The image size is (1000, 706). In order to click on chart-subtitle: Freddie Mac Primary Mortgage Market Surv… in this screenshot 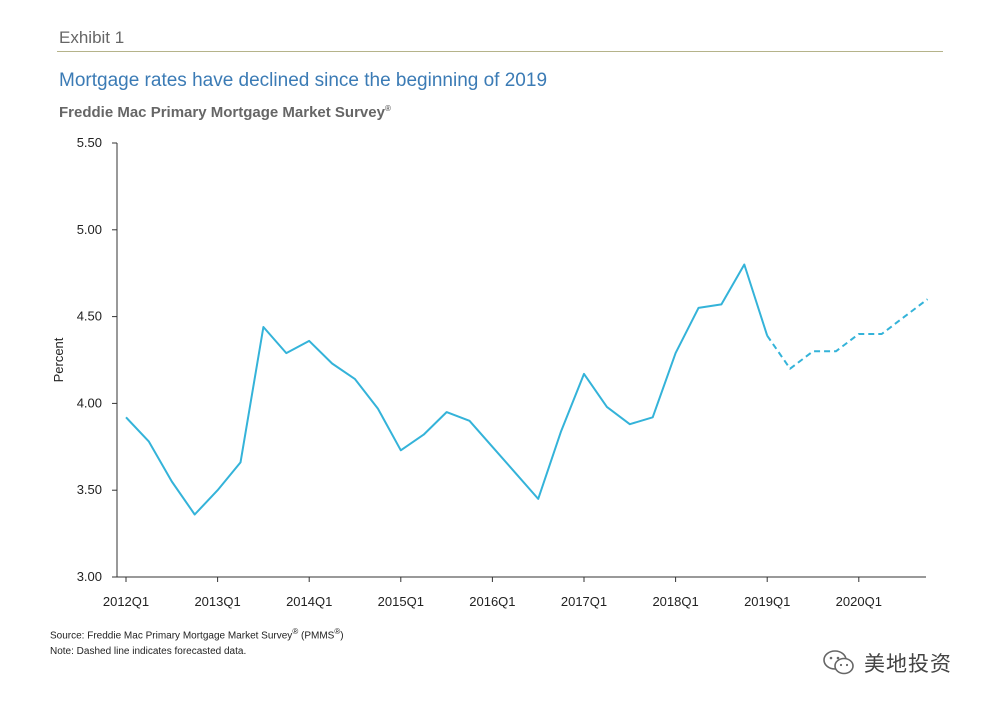, I will do `click(225, 112)`.